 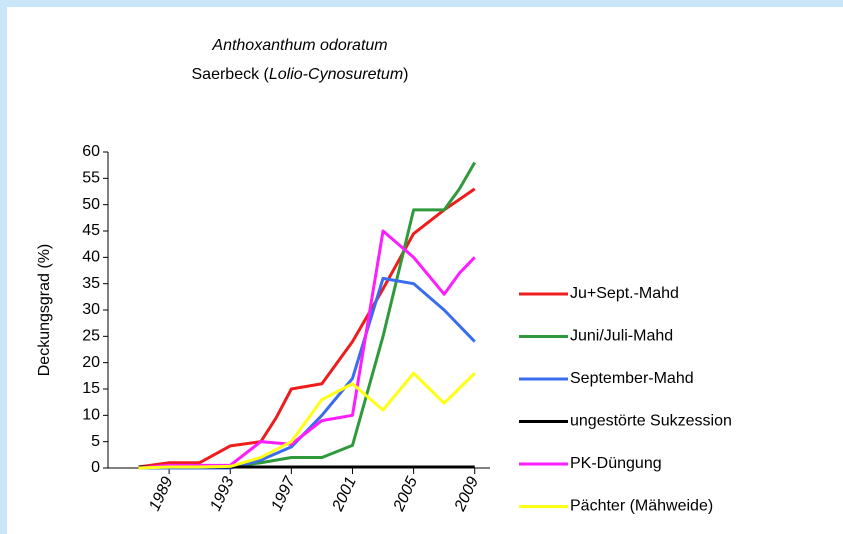 I want to click on y-tick-label: 5, so click(x=95, y=441).